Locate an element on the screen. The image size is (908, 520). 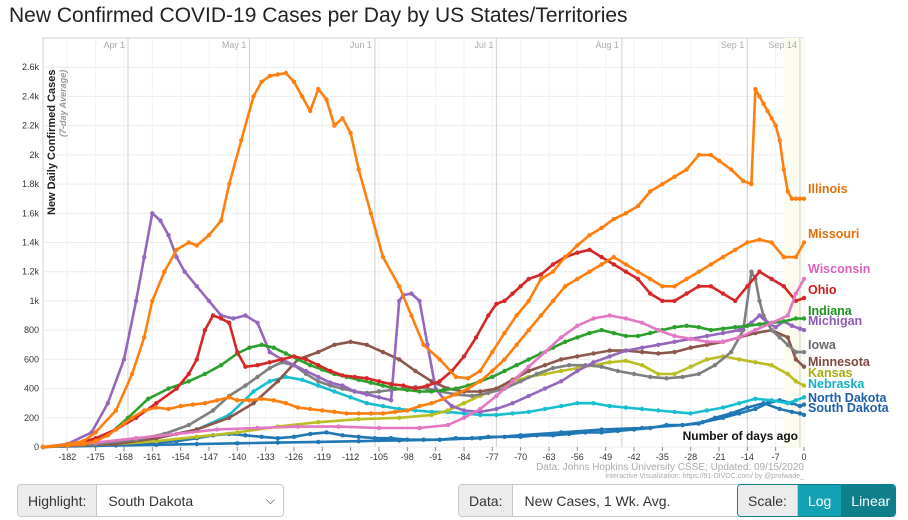
y-tick-label: 200 is located at coordinates (31, 418).